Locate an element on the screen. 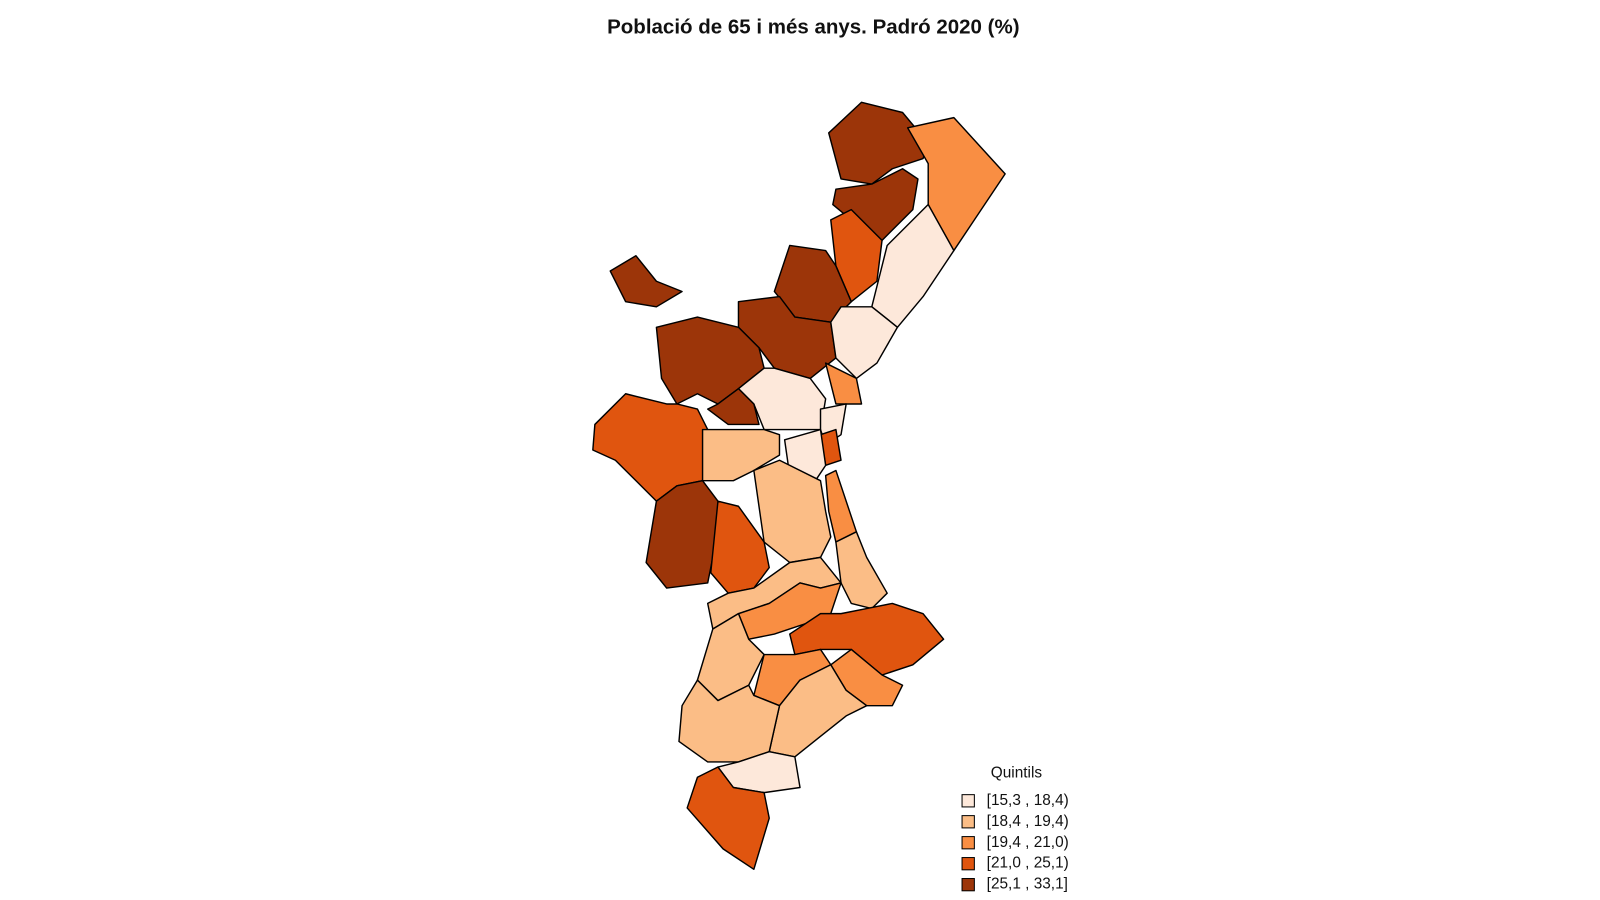 The image size is (1600, 900). legend-label: [19,4 , 21,0) is located at coordinates (1028, 842).